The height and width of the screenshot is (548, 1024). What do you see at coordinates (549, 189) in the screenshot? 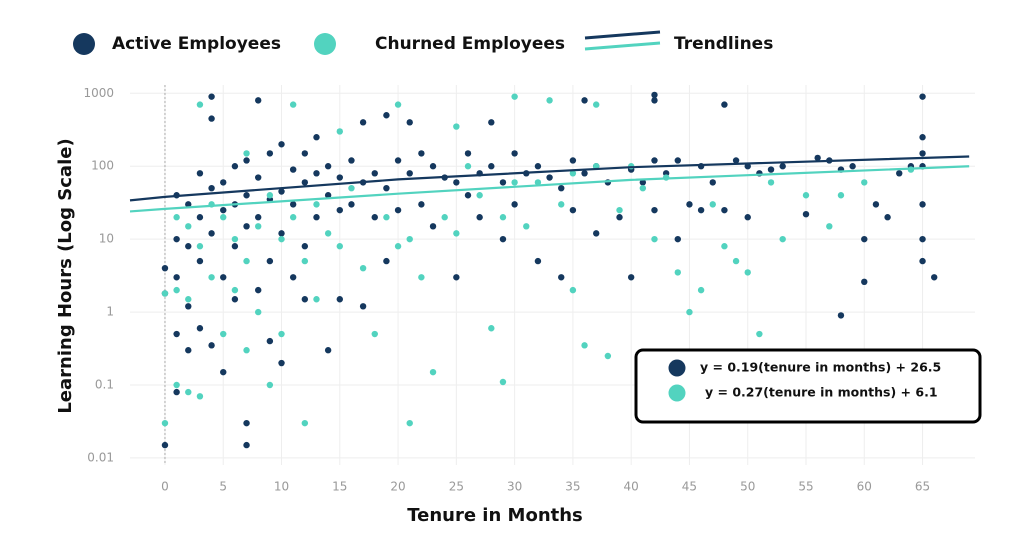
I see `trendline` at bounding box center [549, 189].